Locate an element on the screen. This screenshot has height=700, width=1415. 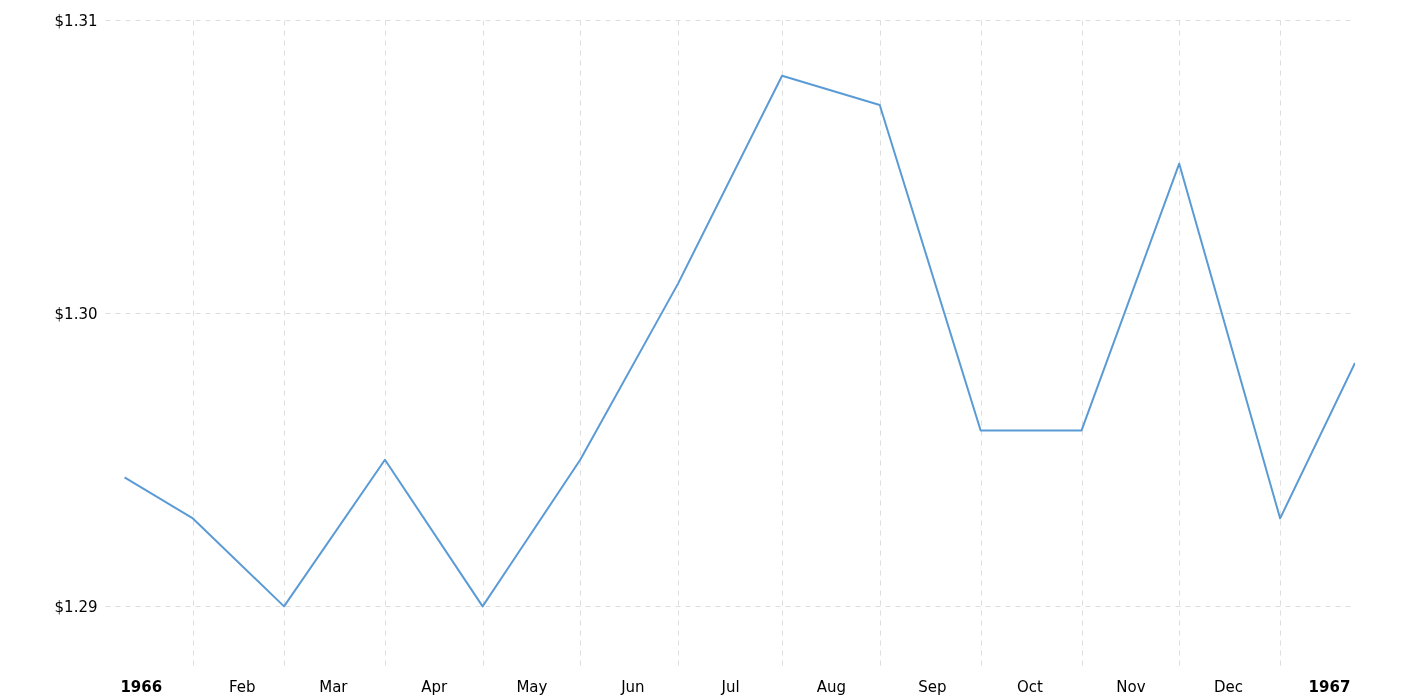
x-tick-label: Aug is located at coordinates (831, 686).